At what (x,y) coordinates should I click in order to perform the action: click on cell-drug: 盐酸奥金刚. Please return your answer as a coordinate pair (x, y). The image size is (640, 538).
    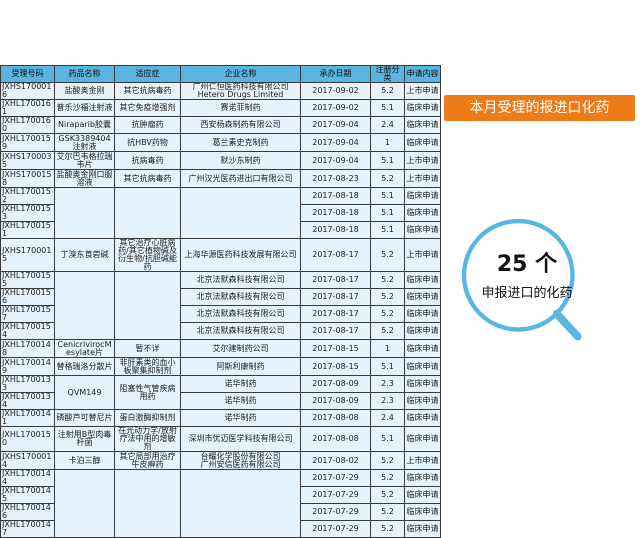
    Looking at the image, I should click on (84, 91).